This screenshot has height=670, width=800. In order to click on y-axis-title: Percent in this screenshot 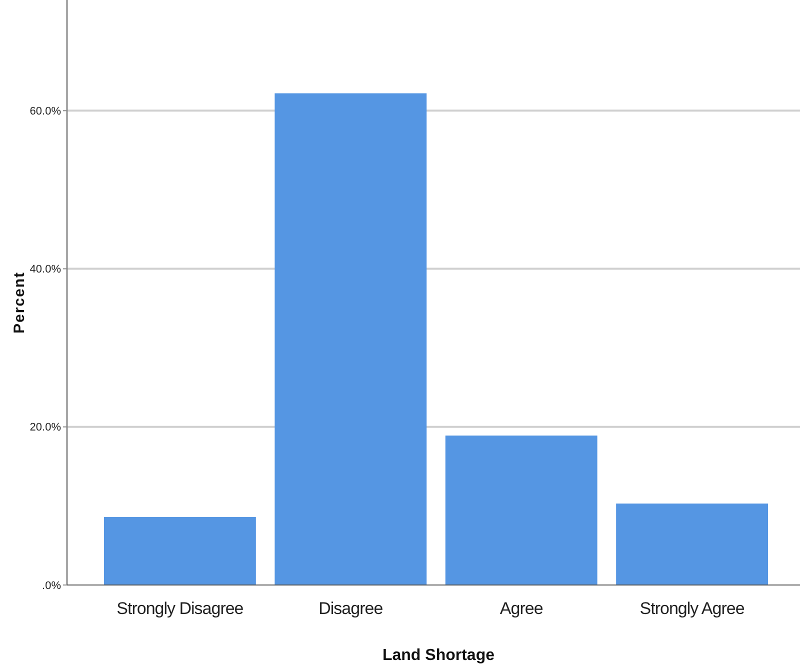, I will do `click(19, 302)`.